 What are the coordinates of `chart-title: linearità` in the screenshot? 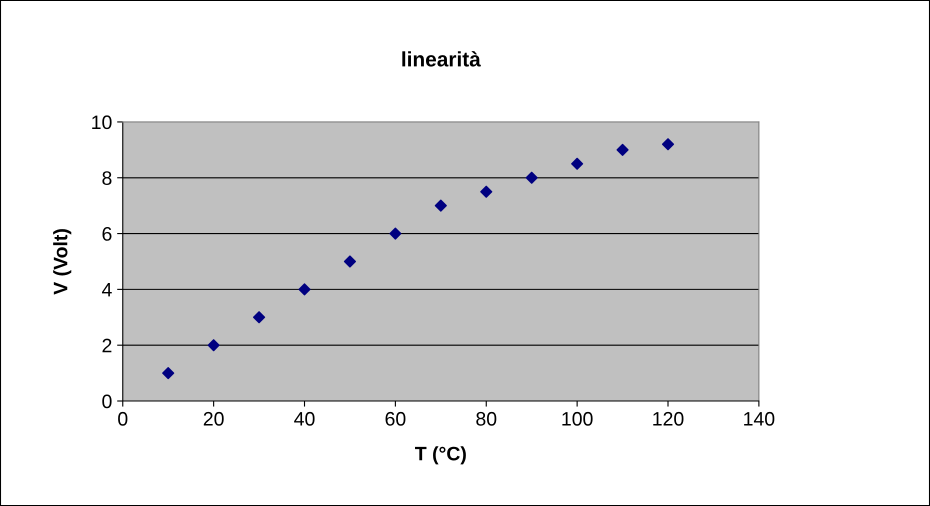 It's located at (441, 59).